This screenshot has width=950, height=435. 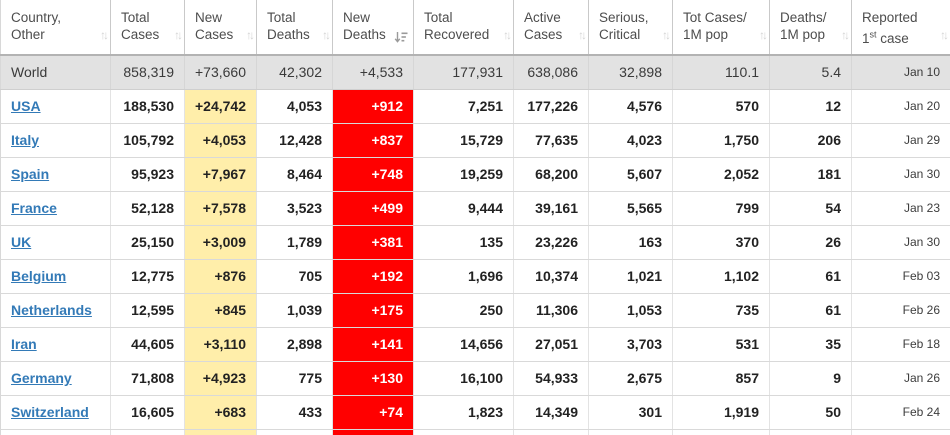 I want to click on column-header-new_cases: New Cases ↑↓, so click(x=220, y=28).